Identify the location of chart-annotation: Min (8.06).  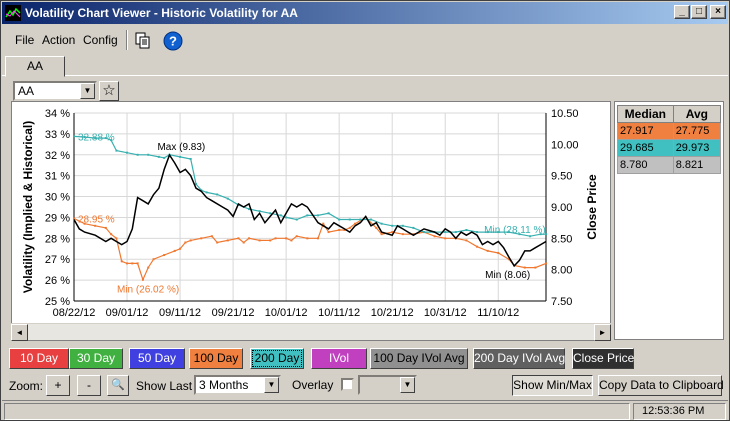
(507, 275).